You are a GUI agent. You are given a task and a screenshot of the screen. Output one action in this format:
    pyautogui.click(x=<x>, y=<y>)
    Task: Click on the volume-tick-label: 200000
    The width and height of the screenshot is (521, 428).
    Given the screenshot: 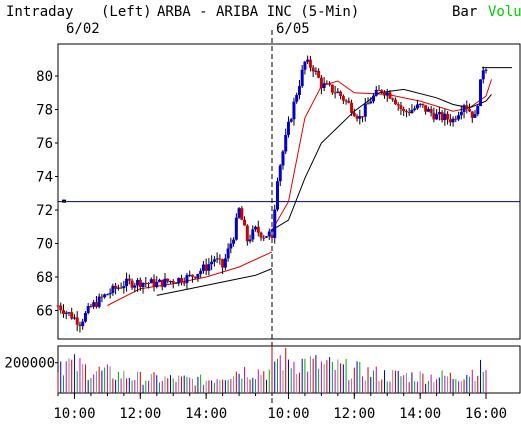 What is the action you would take?
    pyautogui.click(x=29, y=364)
    